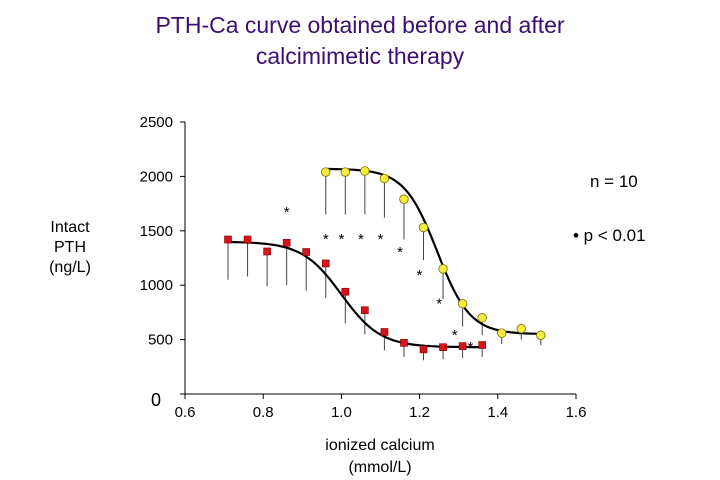 Image resolution: width=720 pixels, height=480 pixels. I want to click on y-tick-label: 0, so click(156, 400).